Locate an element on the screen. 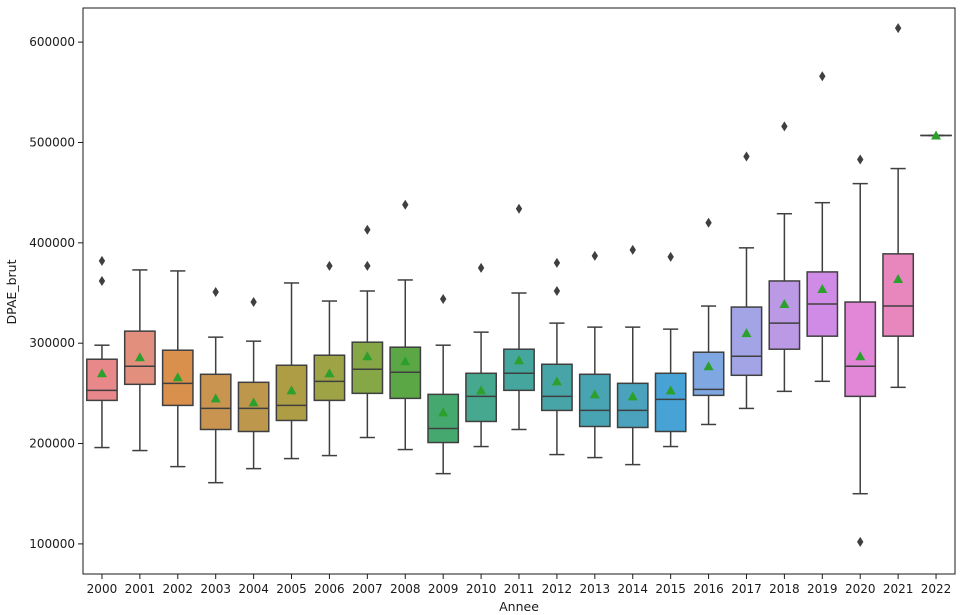 This screenshot has width=963, height=615. y-tick-label-500000: 500000 is located at coordinates (52, 142).